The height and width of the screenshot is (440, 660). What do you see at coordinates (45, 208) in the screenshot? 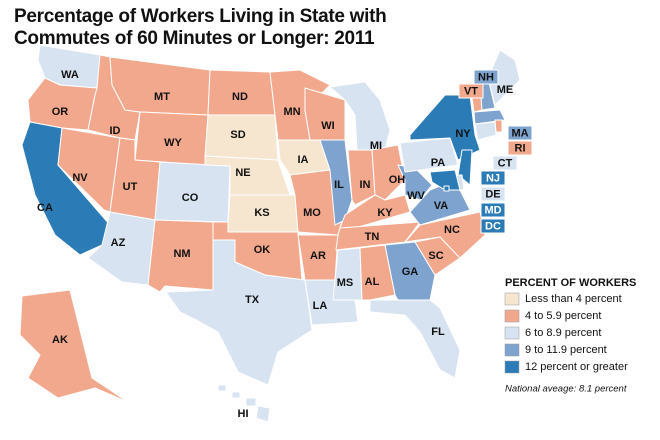
I see `state-label: CA` at bounding box center [45, 208].